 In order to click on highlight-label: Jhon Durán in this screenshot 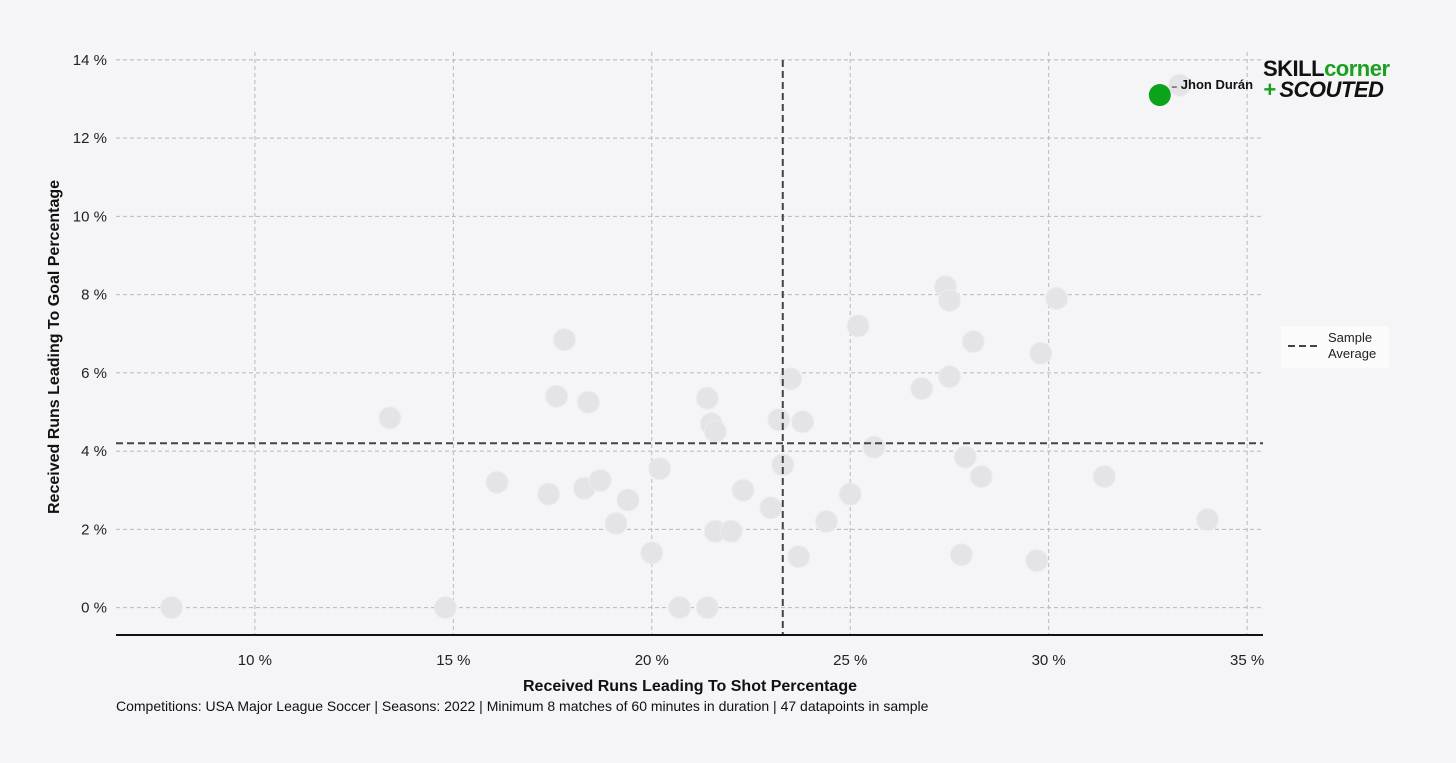, I will do `click(1217, 84)`.